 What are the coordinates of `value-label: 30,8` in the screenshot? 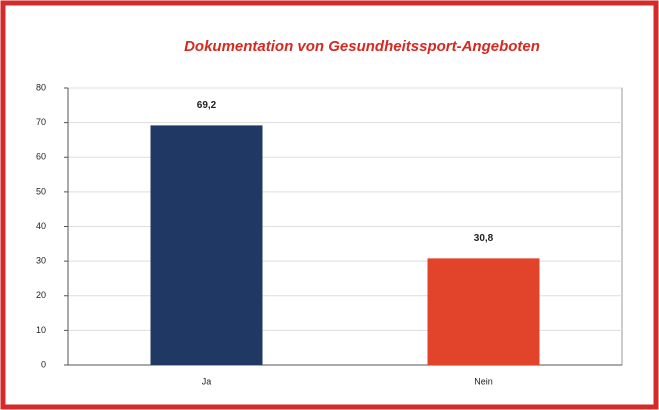 It's located at (484, 238).